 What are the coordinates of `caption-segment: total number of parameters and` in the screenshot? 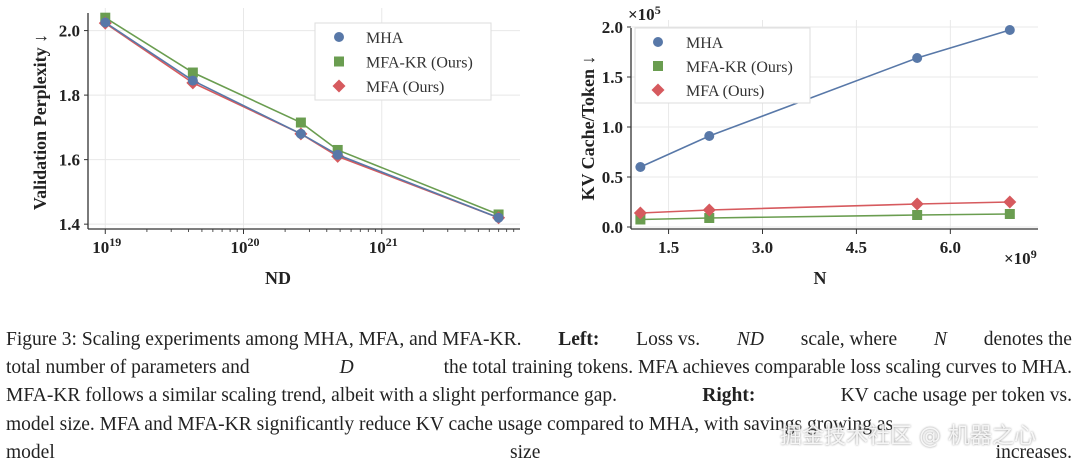 It's located at (128, 368).